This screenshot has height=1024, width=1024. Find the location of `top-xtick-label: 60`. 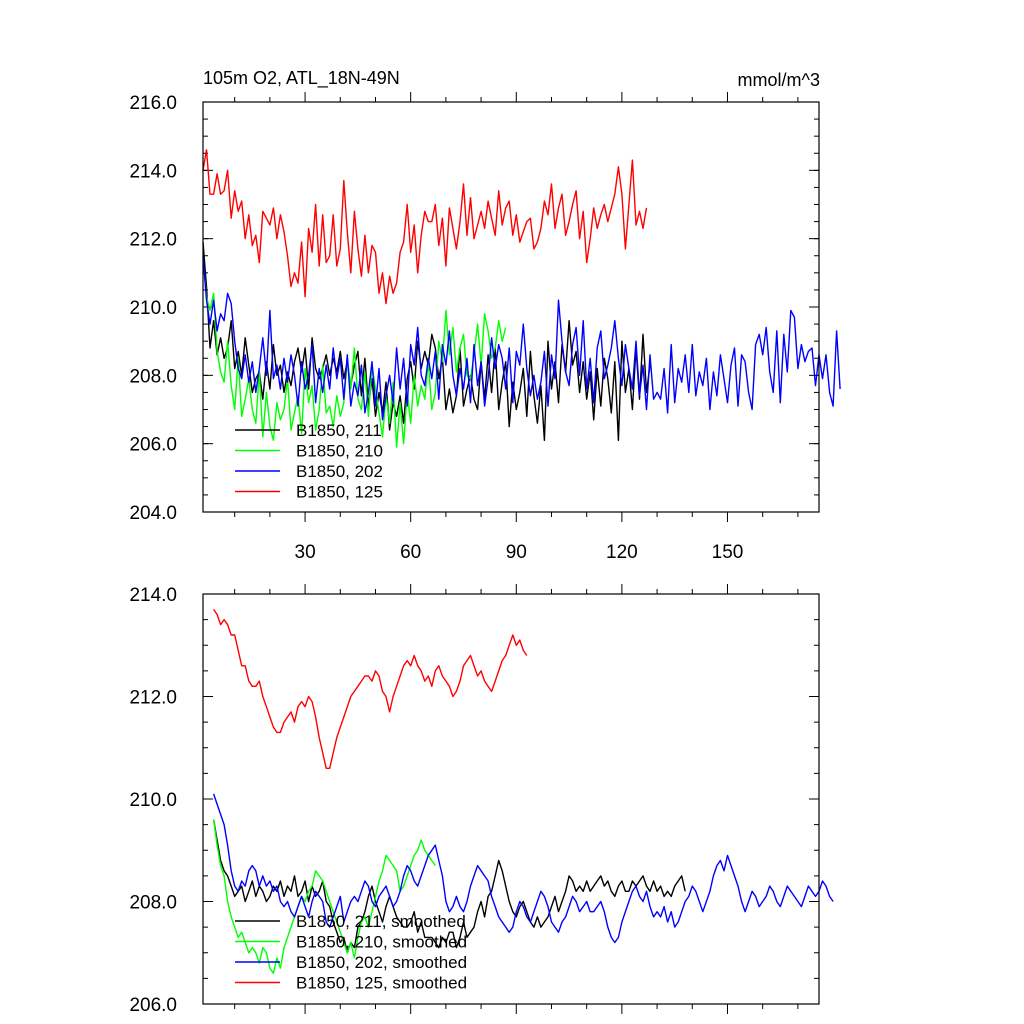

top-xtick-label: 60 is located at coordinates (410, 552).